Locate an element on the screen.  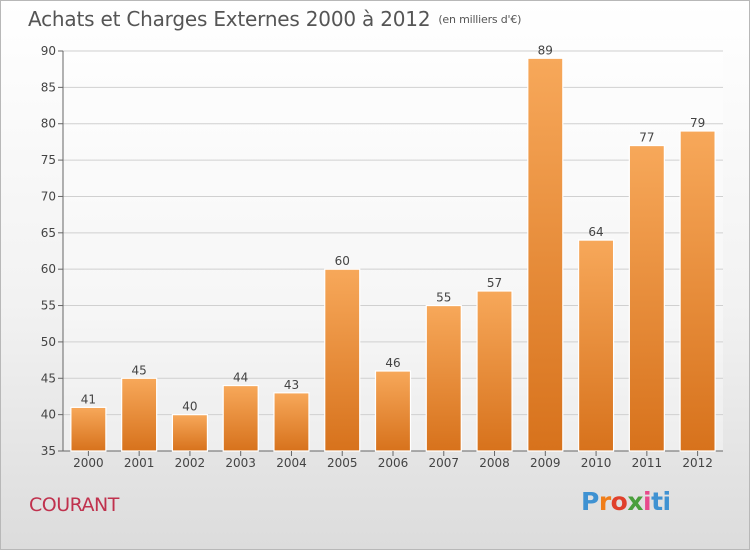
y-tick-label: 45 is located at coordinates (48, 378).